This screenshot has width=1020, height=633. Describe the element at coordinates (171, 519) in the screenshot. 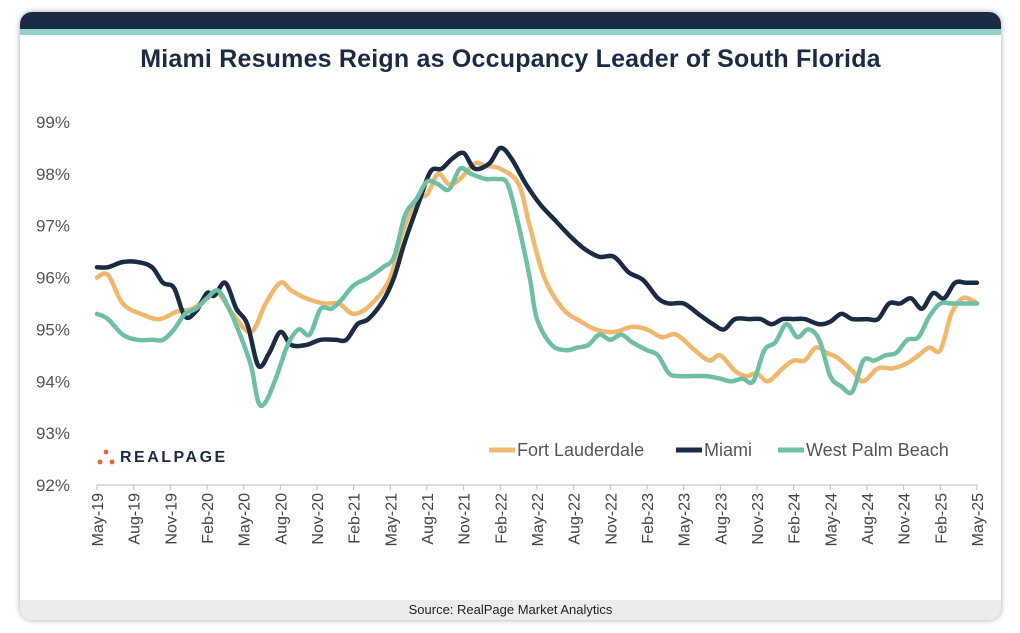

I see `x-tick-label: Nov-19` at that location.